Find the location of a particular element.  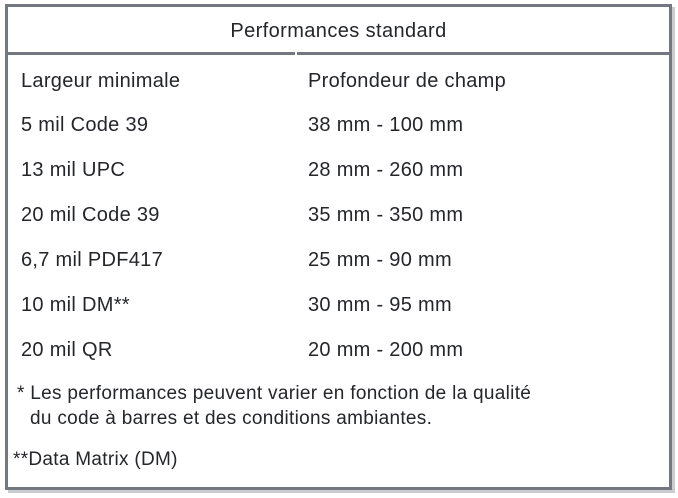

row-width-cell: 20 mil Code 39 is located at coordinates (90, 215).